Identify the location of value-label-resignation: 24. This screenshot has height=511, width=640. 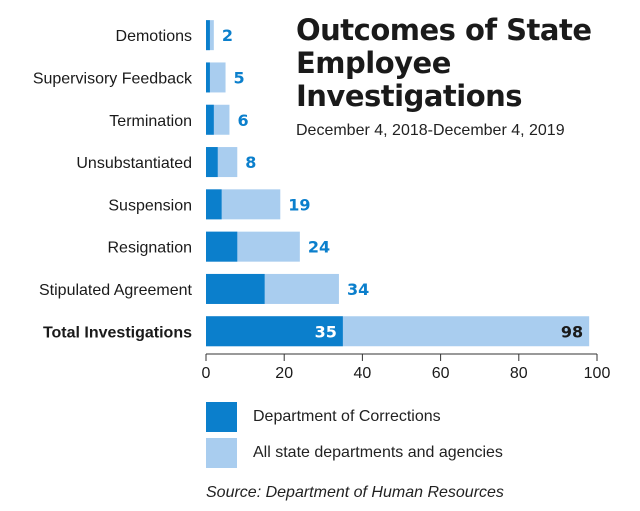
(319, 247).